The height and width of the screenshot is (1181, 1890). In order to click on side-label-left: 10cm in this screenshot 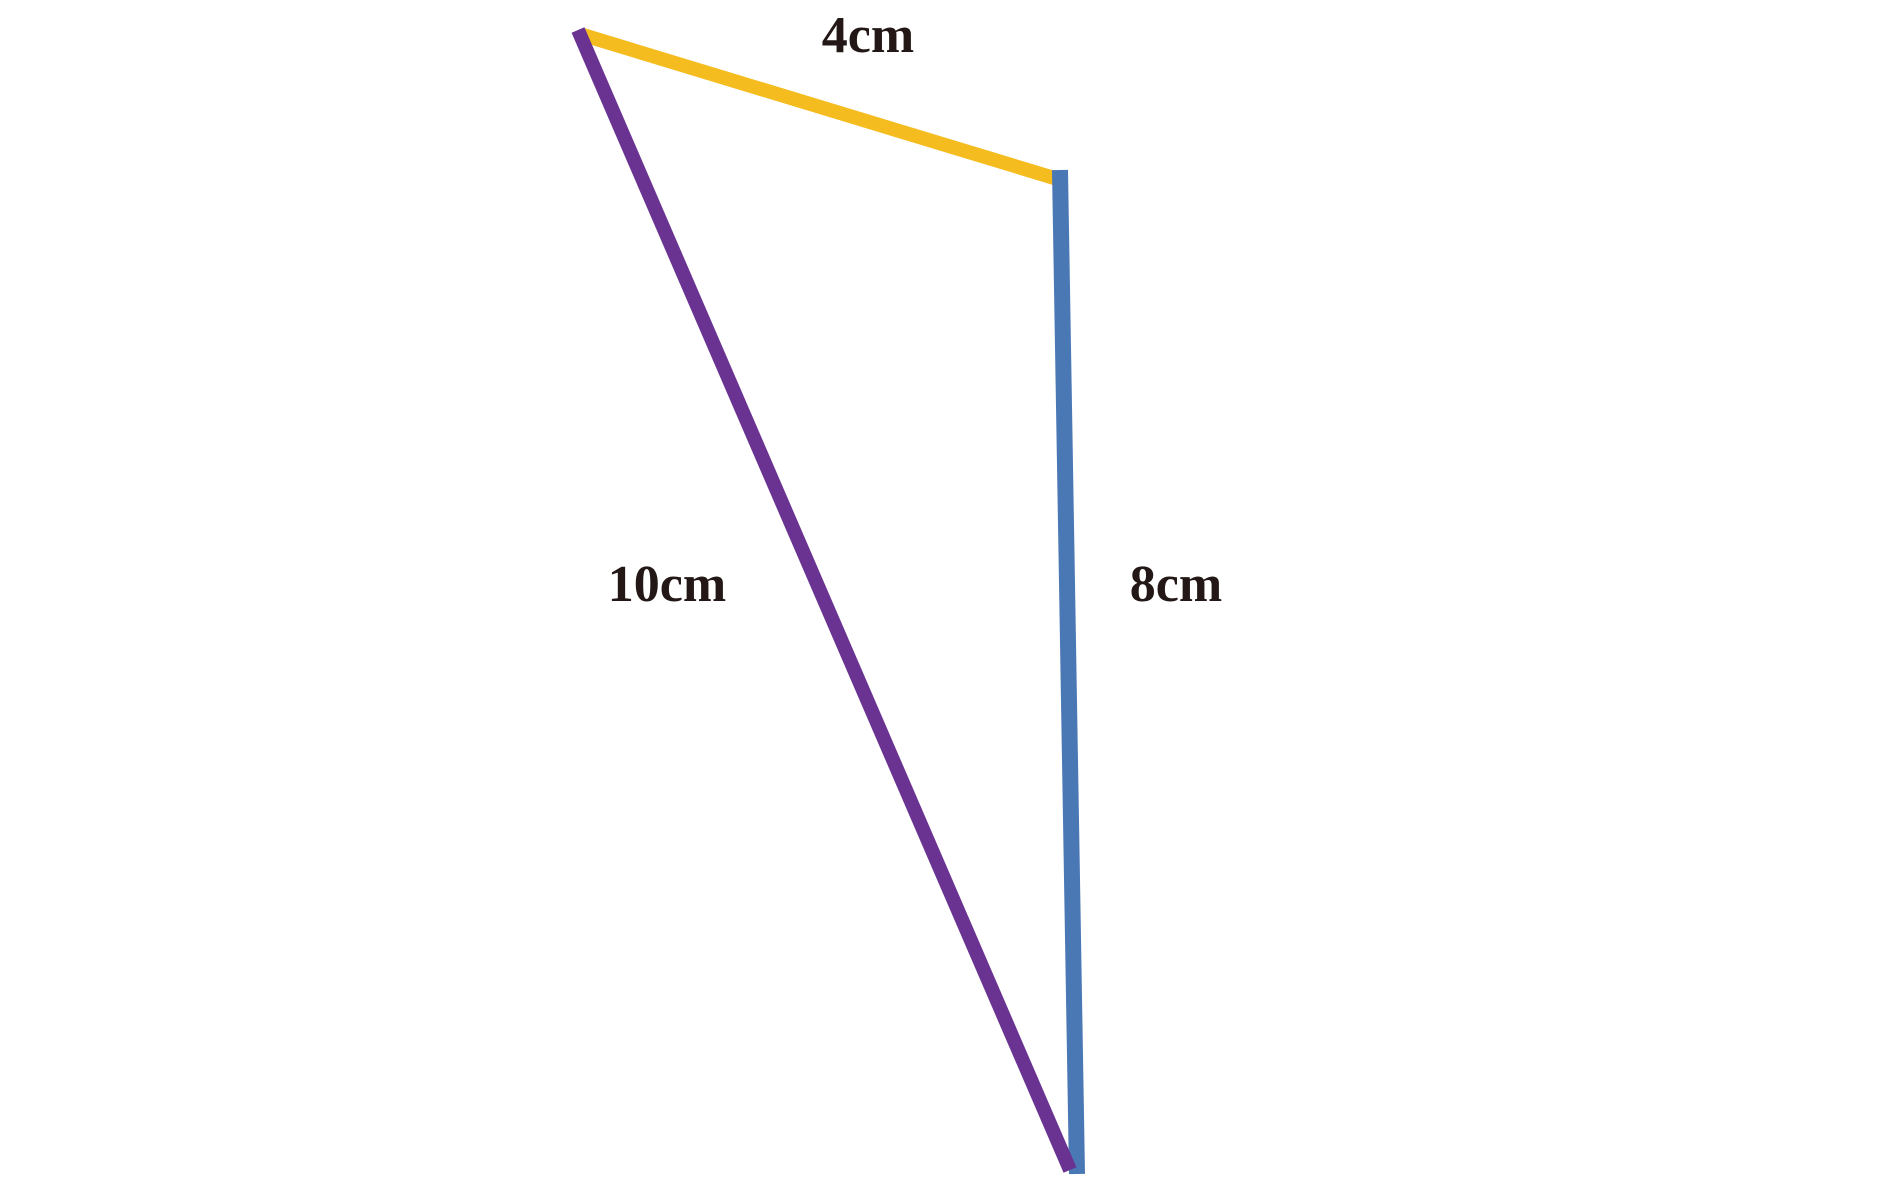, I will do `click(667, 584)`.